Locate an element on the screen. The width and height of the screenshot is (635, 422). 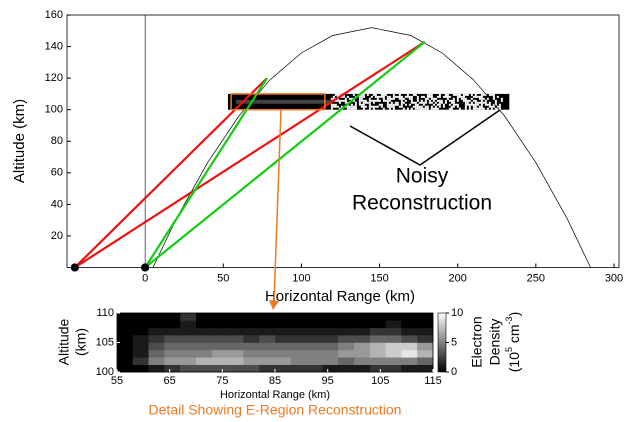
inset-y-label: Altitude is located at coordinates (64, 341).